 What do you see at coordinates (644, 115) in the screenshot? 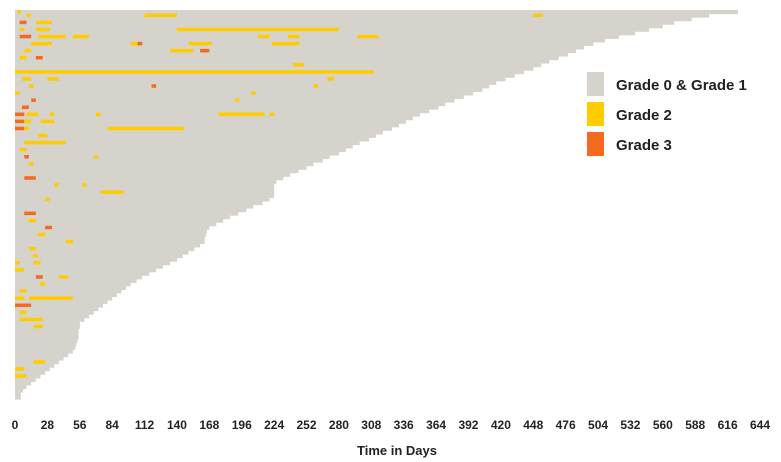
I see `legend-label-grade2: Grade 2` at bounding box center [644, 115].